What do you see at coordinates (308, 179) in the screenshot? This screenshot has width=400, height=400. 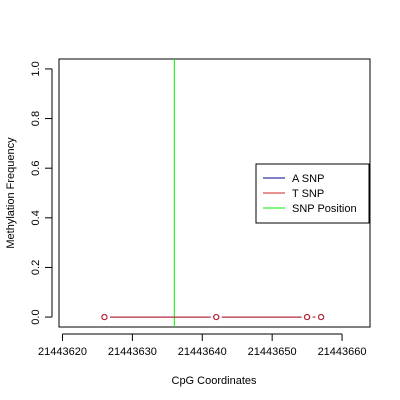 I see `legend-label-a-snp: A SNP` at bounding box center [308, 179].